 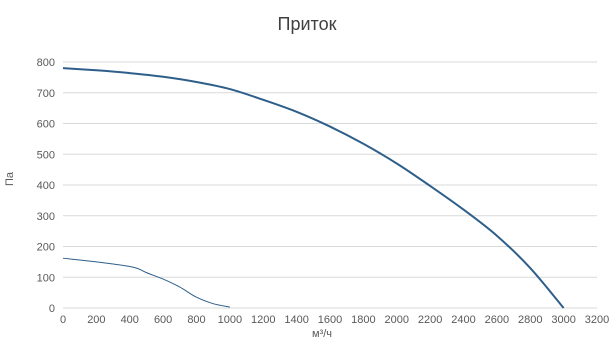 What do you see at coordinates (296, 320) in the screenshot?
I see `x-tick-label: 1400` at bounding box center [296, 320].